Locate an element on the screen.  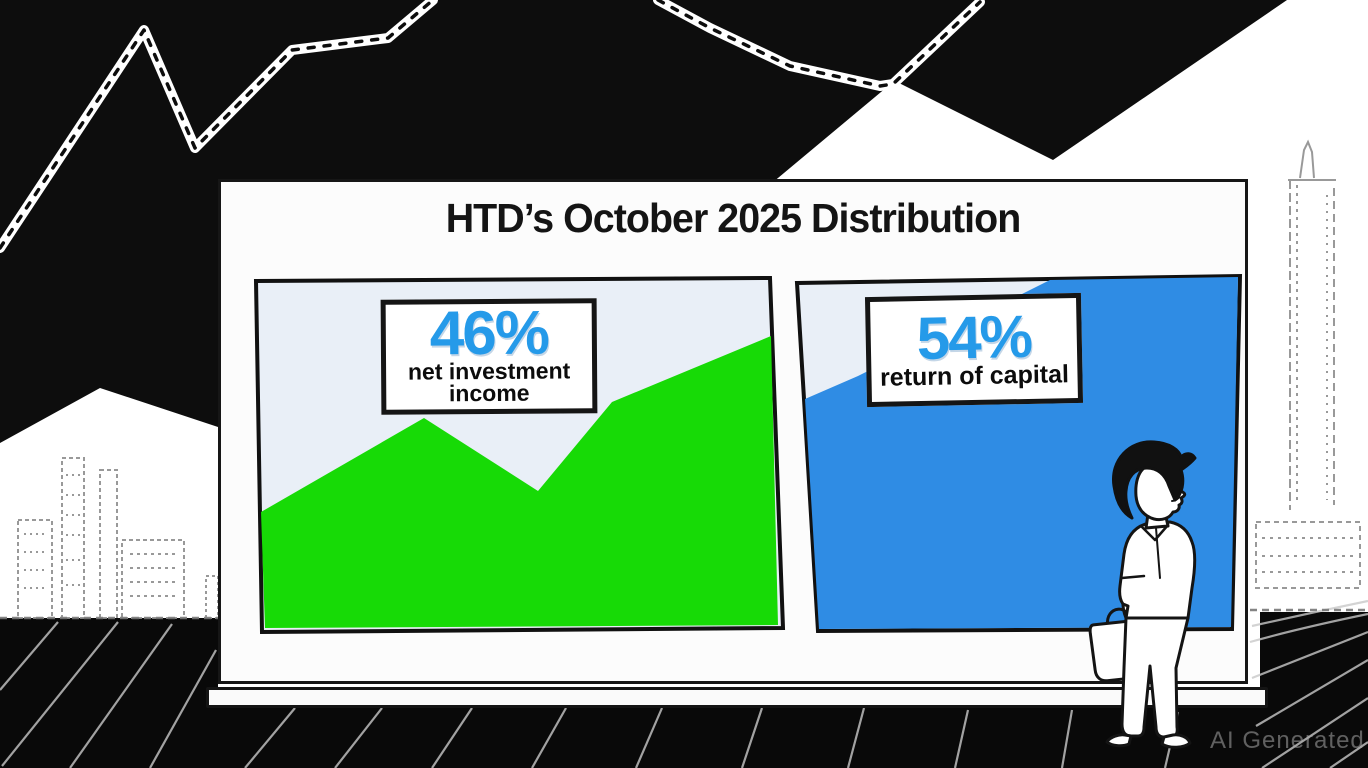
person-hair is located at coordinates (1154, 480).